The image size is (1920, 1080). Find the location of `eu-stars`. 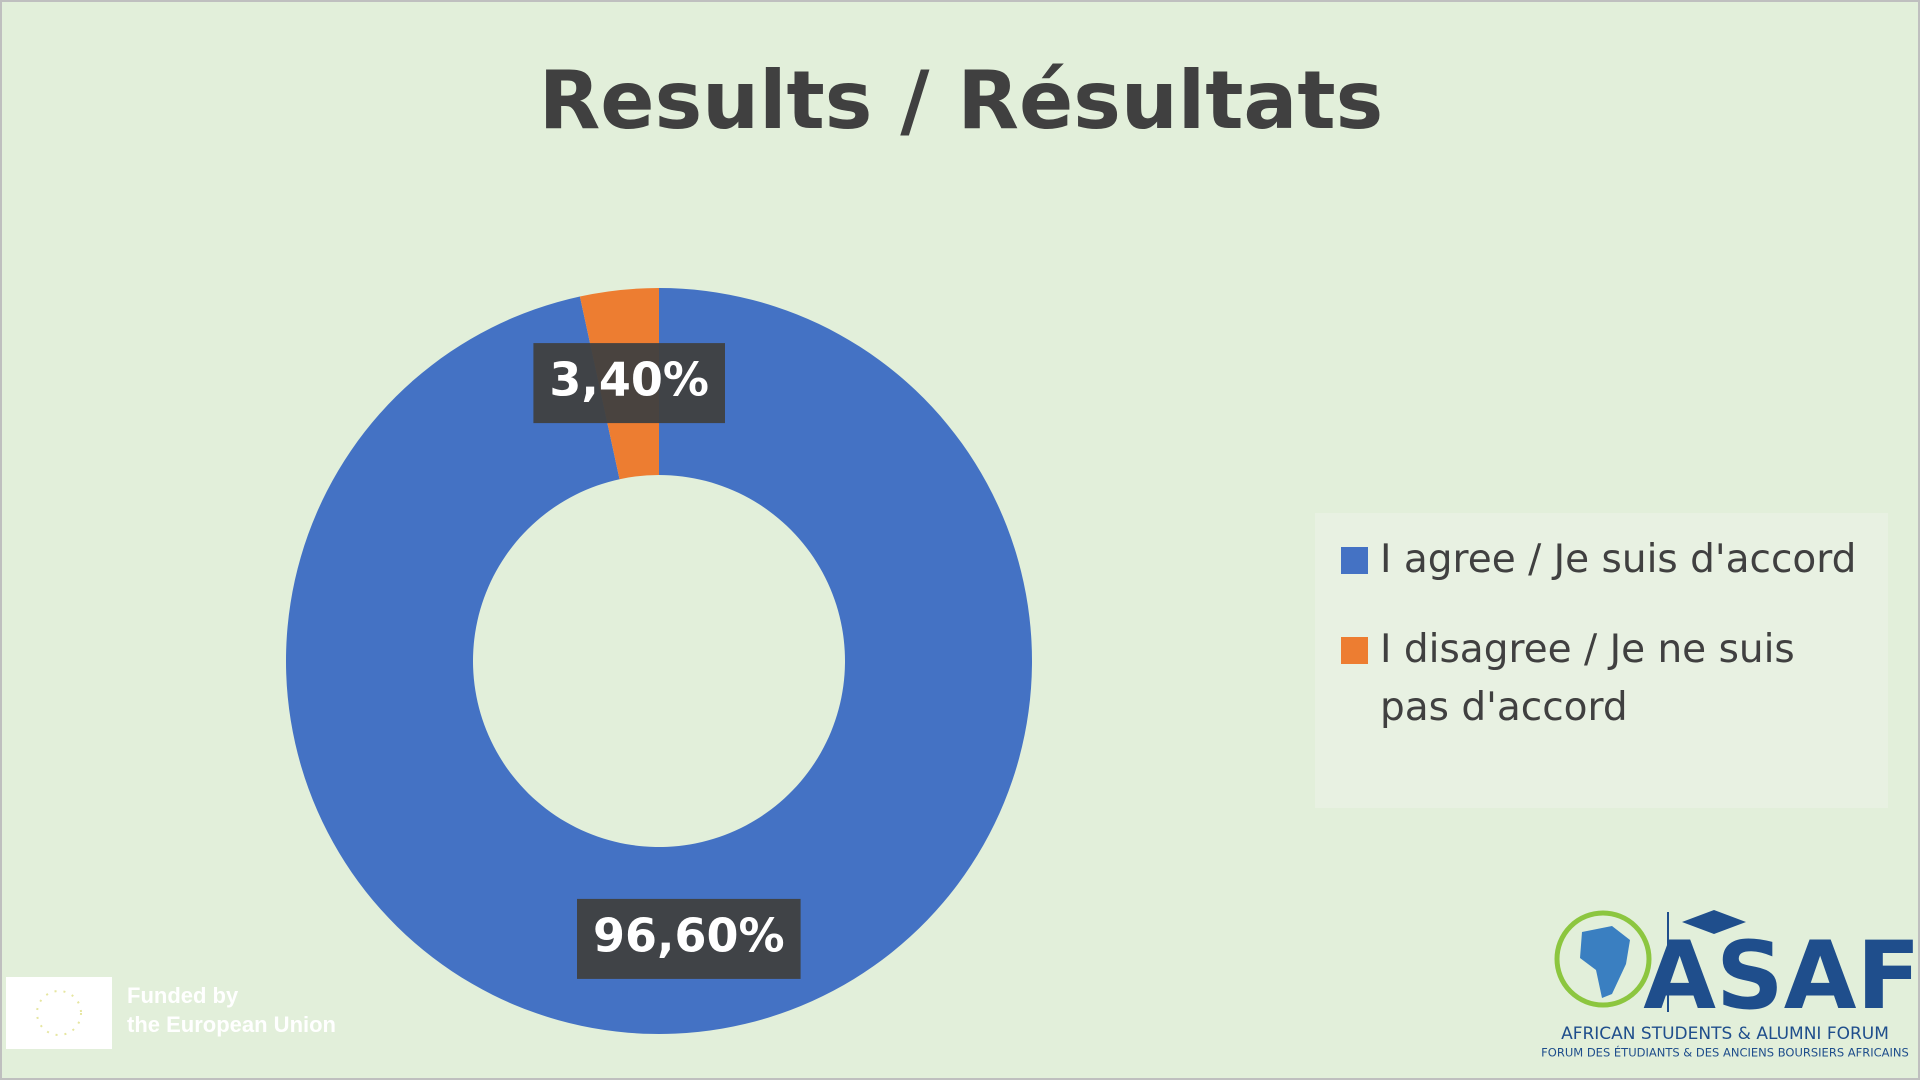

eu-stars is located at coordinates (59, 1013).